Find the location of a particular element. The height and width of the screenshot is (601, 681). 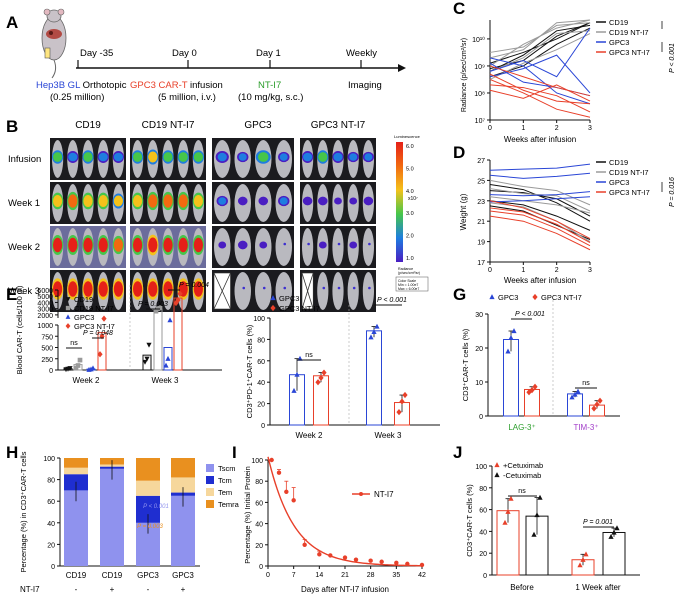

scale-max: Max = 6.00e7 is located at coordinates (408, 289).